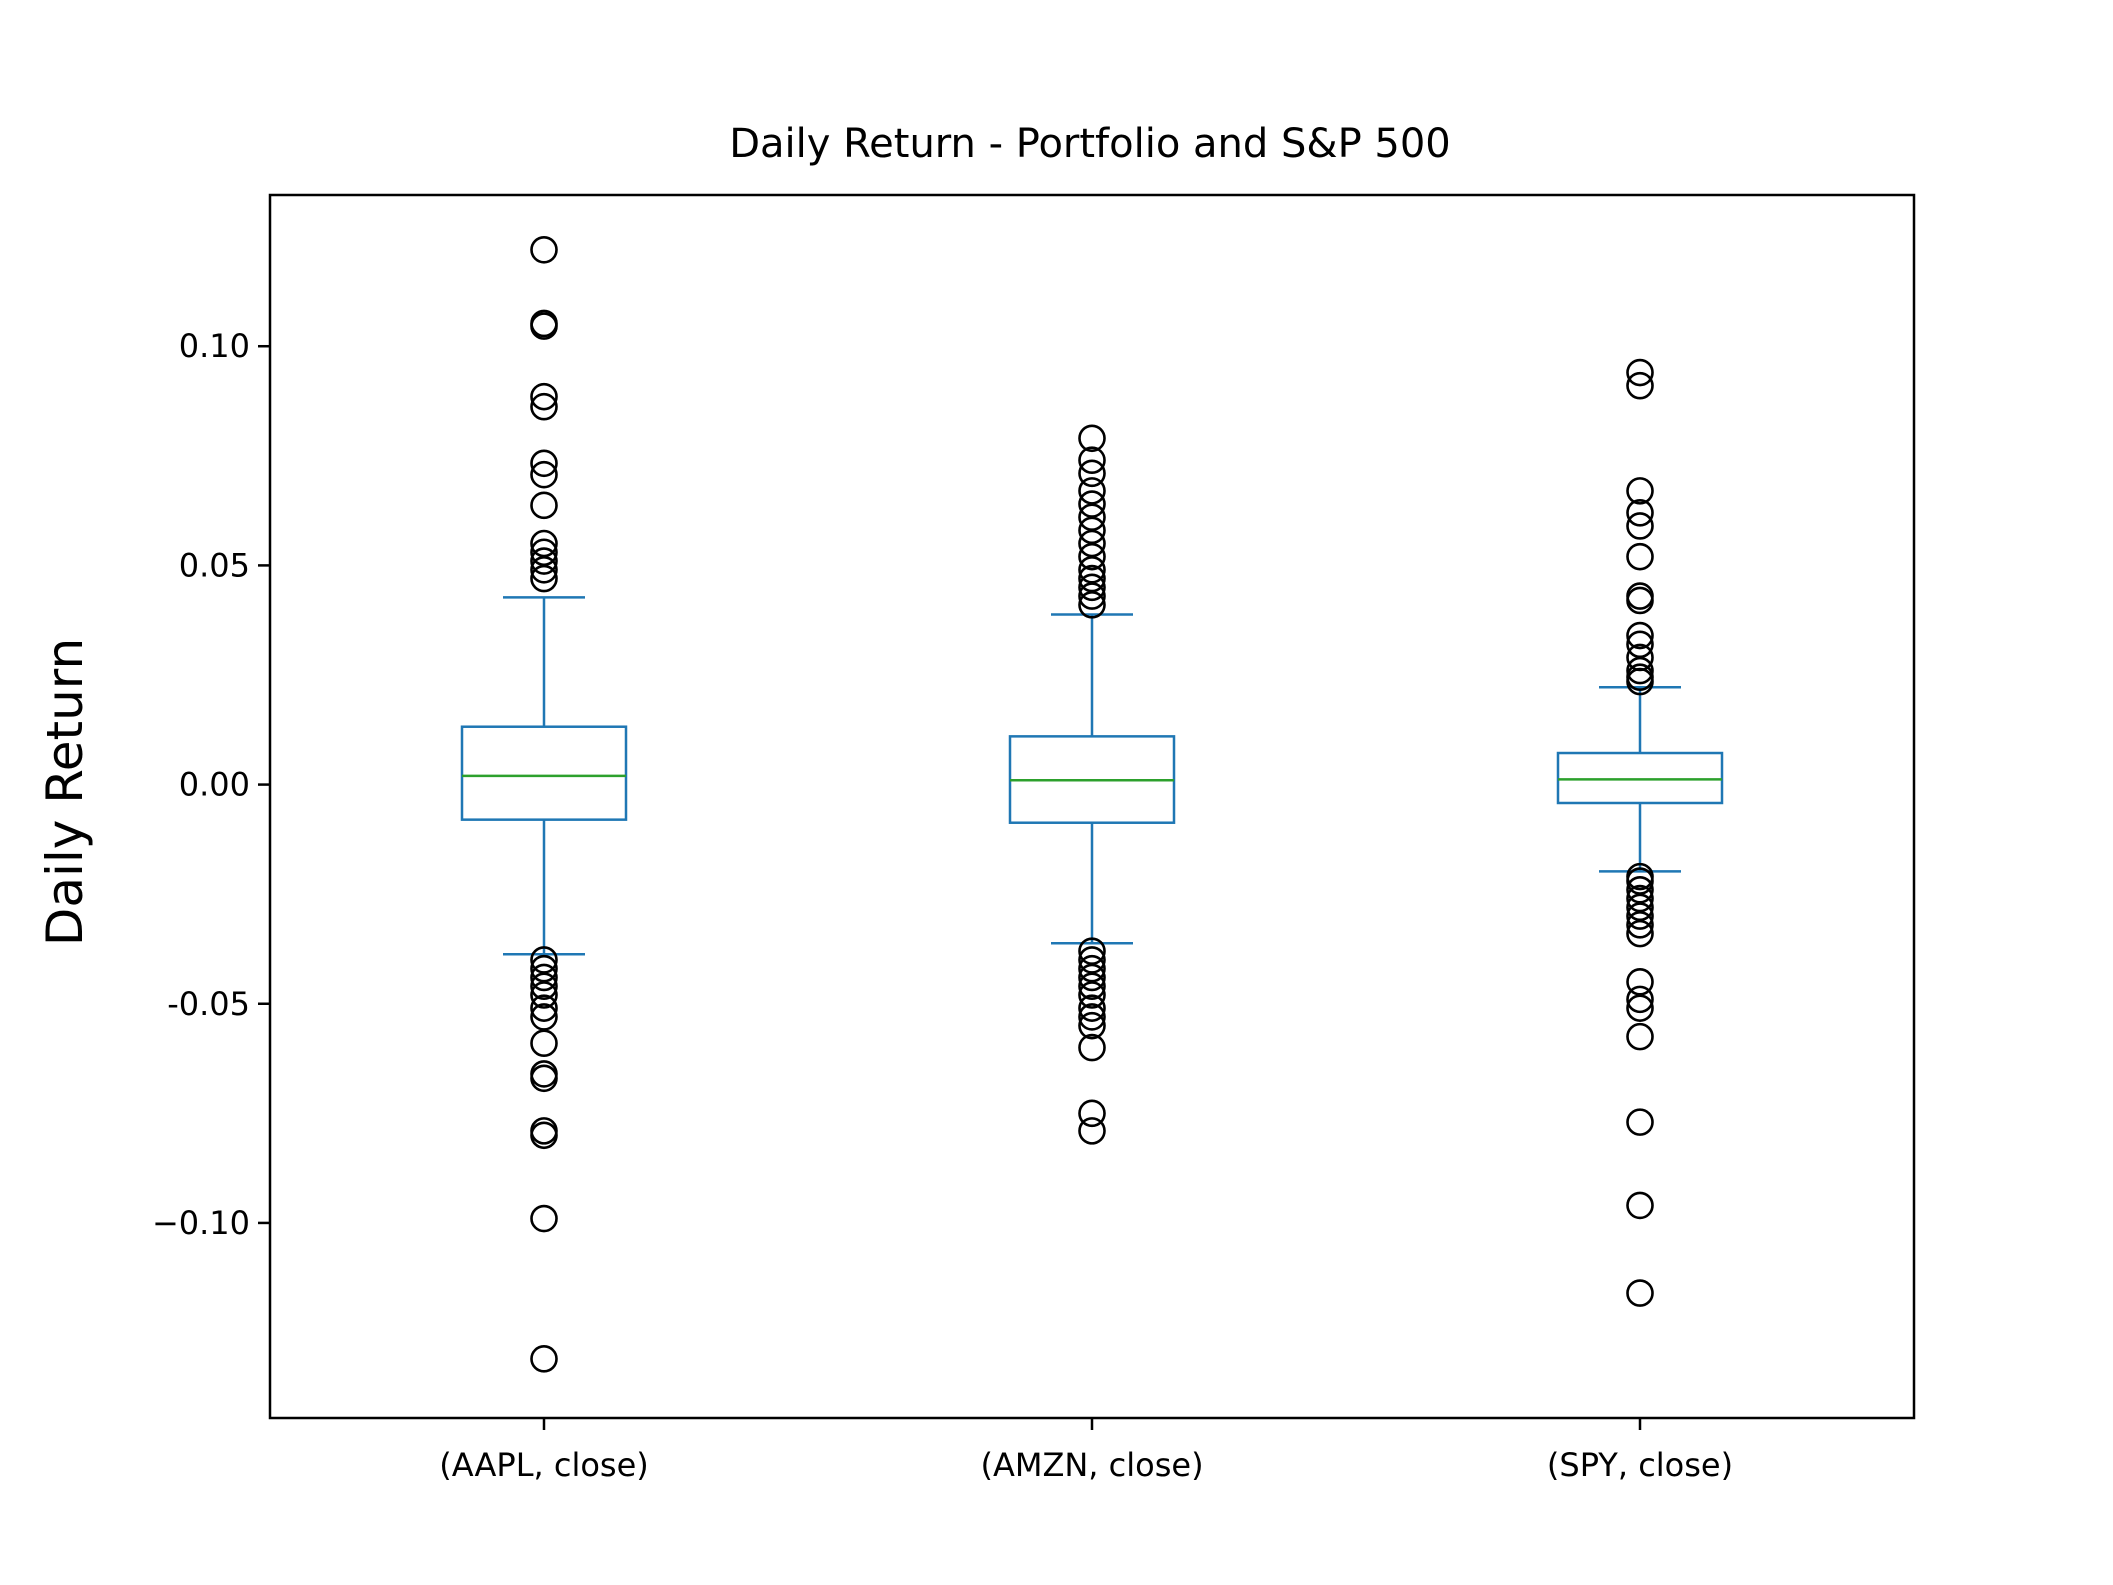 This screenshot has width=2113, height=1585. What do you see at coordinates (1091, 1465) in the screenshot?
I see `x-tick-label: (AMZN, close)` at bounding box center [1091, 1465].